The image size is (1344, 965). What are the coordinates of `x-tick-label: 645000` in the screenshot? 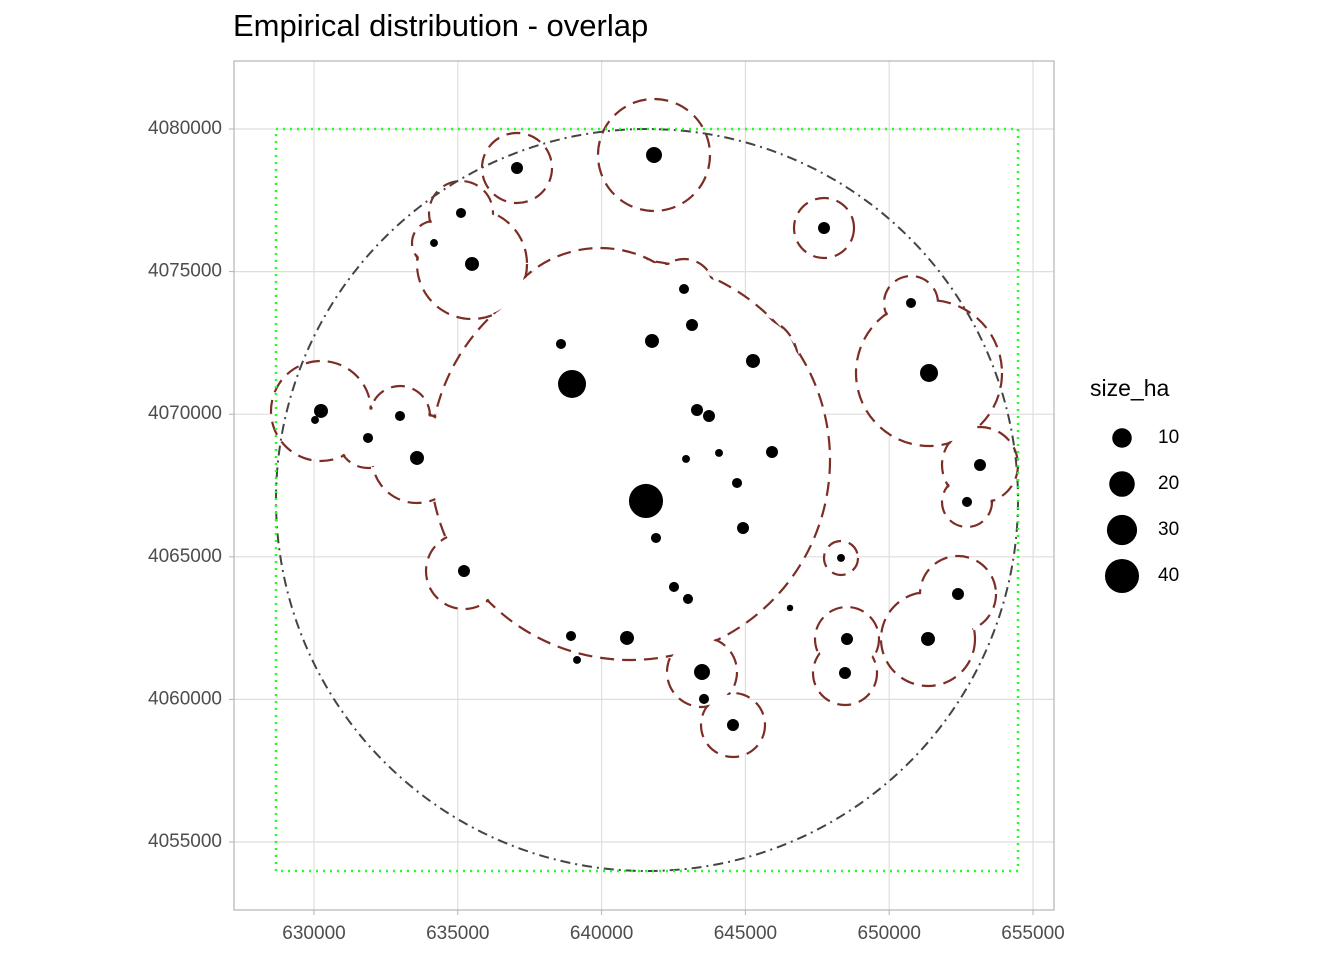 It's located at (745, 933).